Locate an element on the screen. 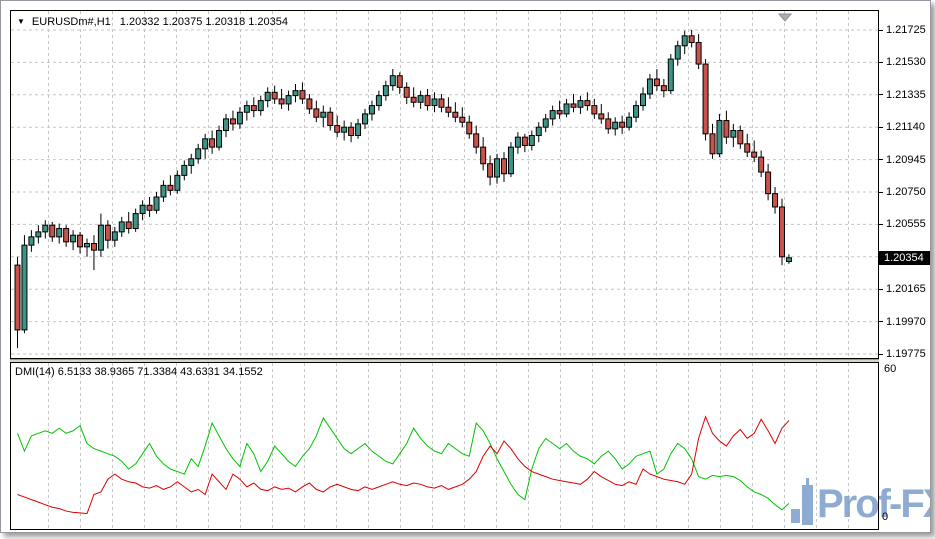 This screenshot has height=539, width=935. current-price-badge: 1.20354 is located at coordinates (904, 257).